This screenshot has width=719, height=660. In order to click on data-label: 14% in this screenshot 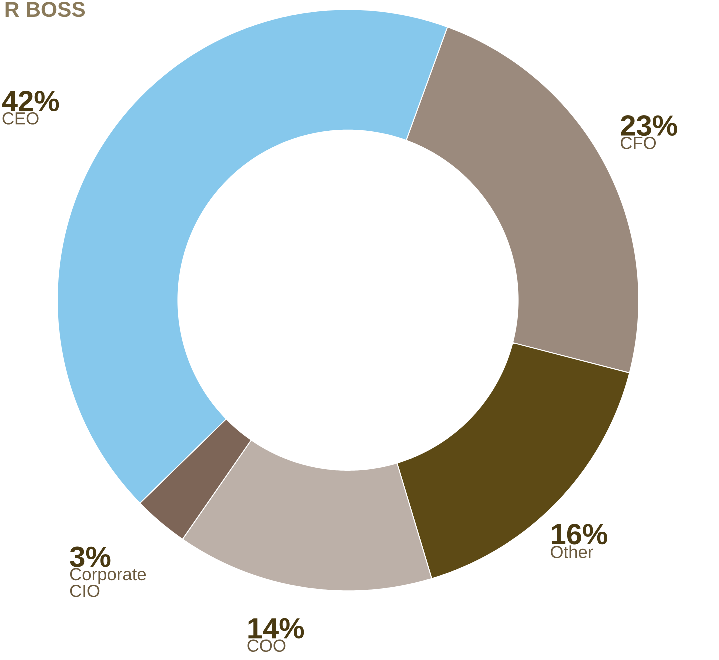, I will do `click(276, 628)`.